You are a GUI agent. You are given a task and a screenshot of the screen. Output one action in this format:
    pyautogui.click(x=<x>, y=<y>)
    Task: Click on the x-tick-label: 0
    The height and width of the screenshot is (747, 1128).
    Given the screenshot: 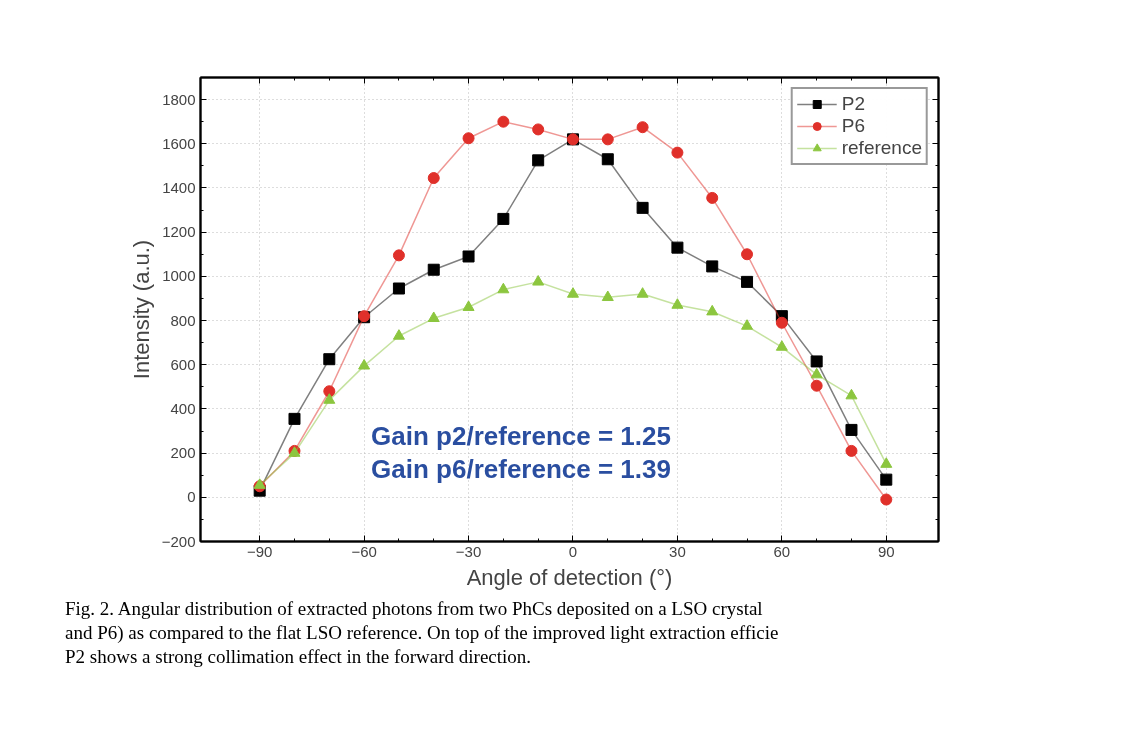 What is the action you would take?
    pyautogui.click(x=573, y=551)
    